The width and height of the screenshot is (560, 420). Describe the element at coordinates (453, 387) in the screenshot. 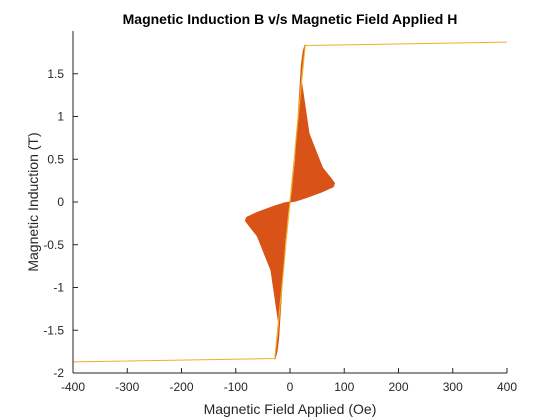

I see `x-tick-label: 300` at that location.